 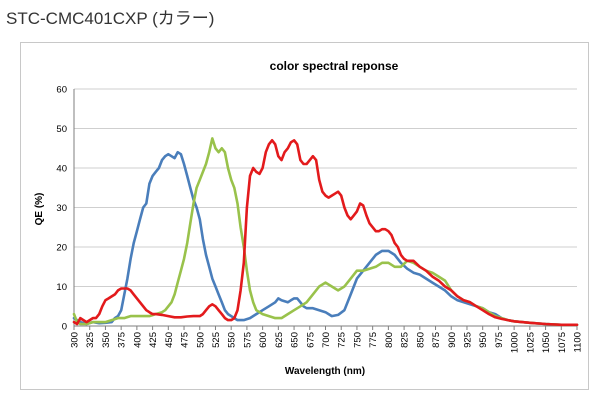 What do you see at coordinates (342, 340) in the screenshot?
I see `x-tick-label: 725` at bounding box center [342, 340].